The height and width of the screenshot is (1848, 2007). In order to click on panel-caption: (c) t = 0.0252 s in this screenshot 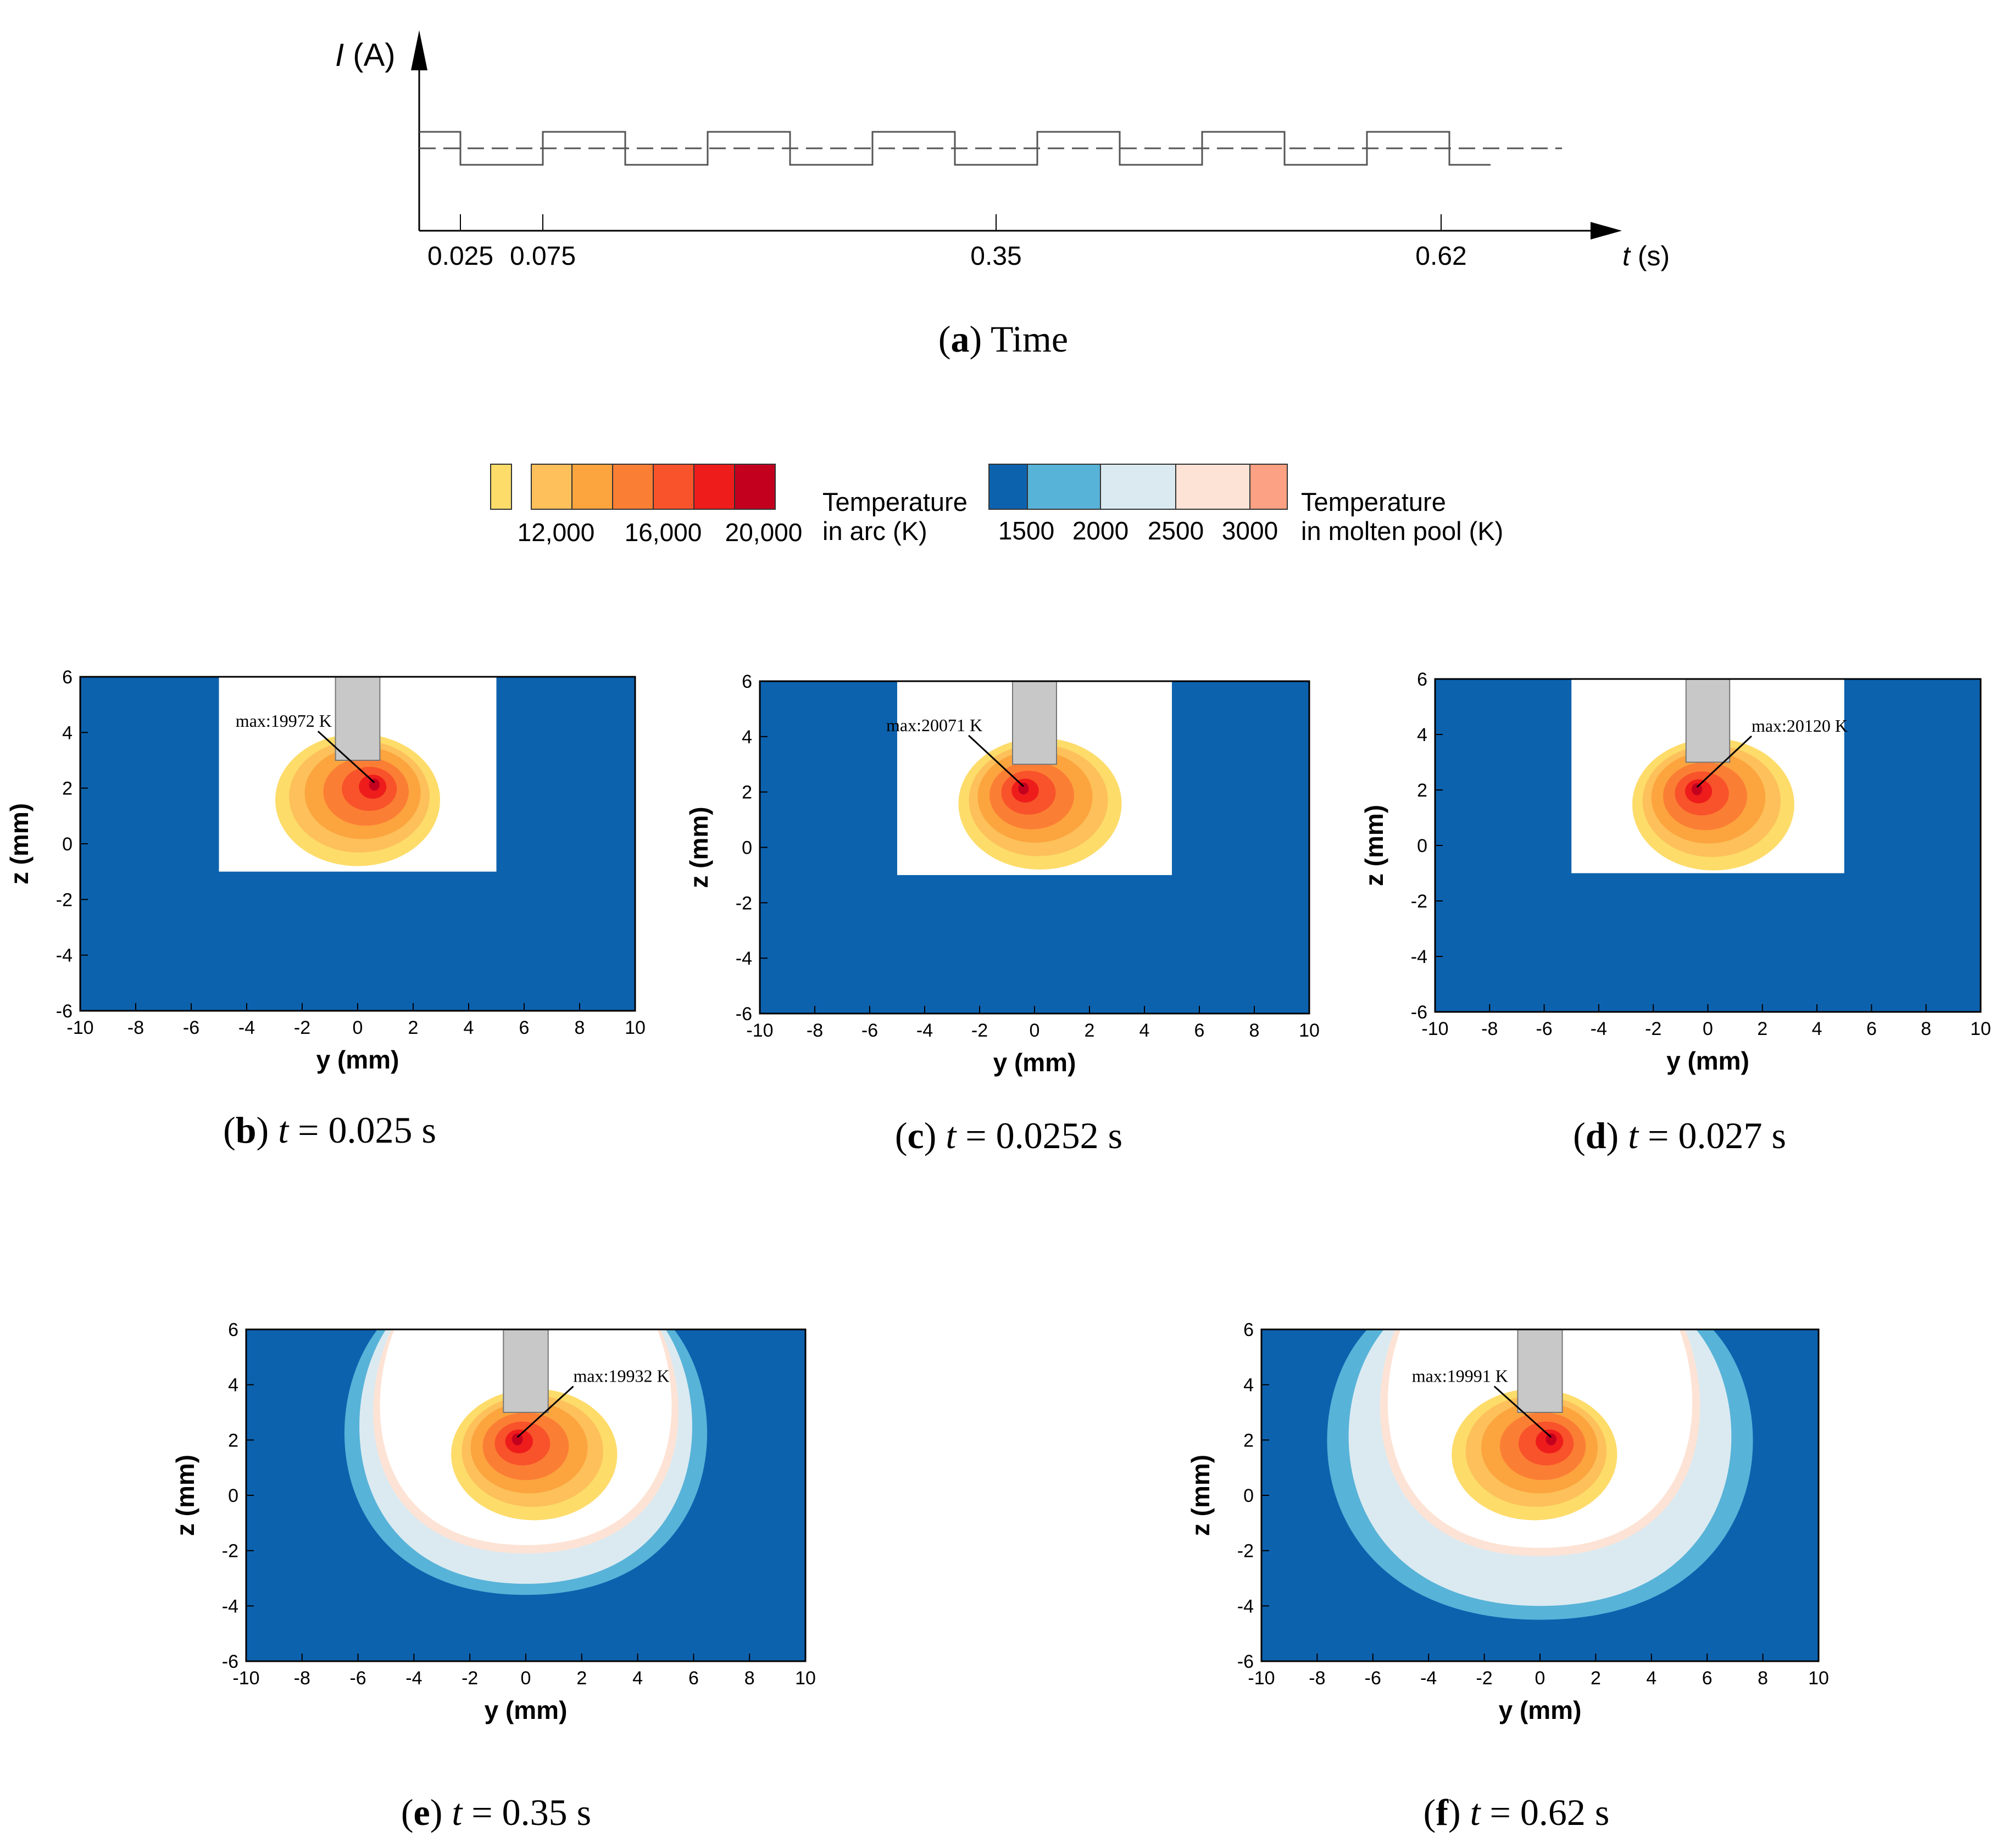, I will do `click(1008, 1136)`.